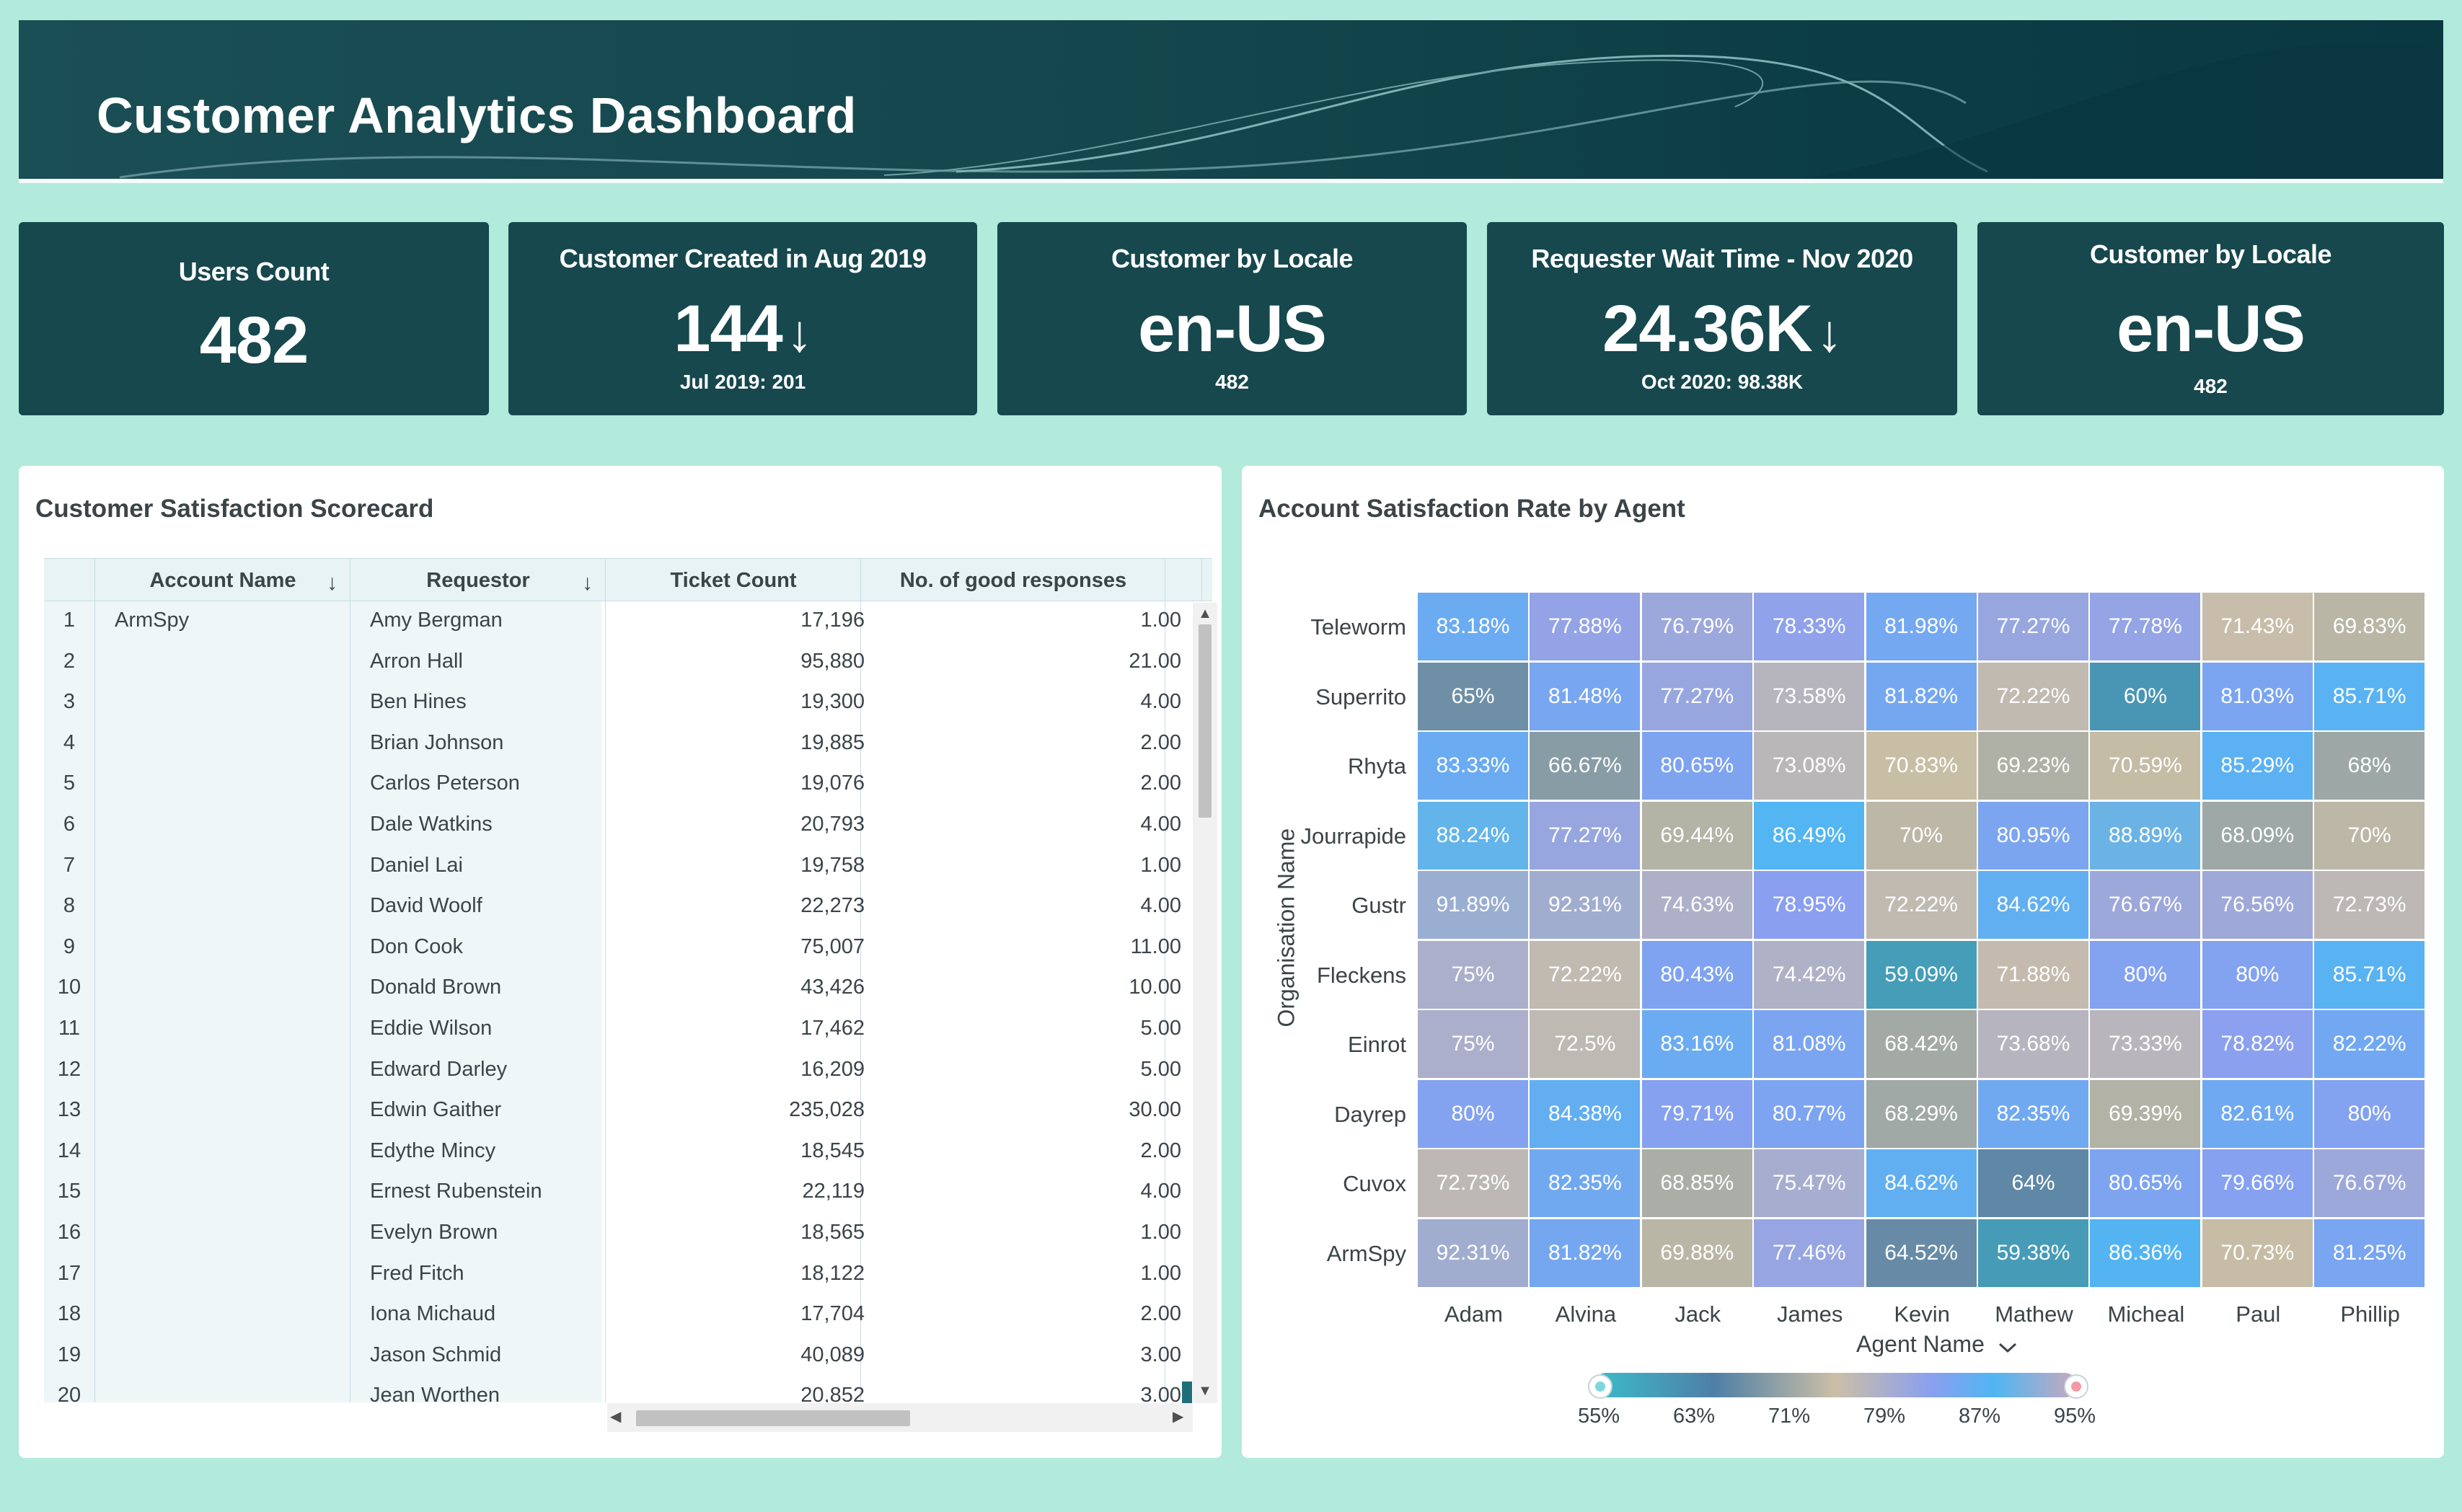  I want to click on heatmap-cell: 81.03%, so click(2257, 696).